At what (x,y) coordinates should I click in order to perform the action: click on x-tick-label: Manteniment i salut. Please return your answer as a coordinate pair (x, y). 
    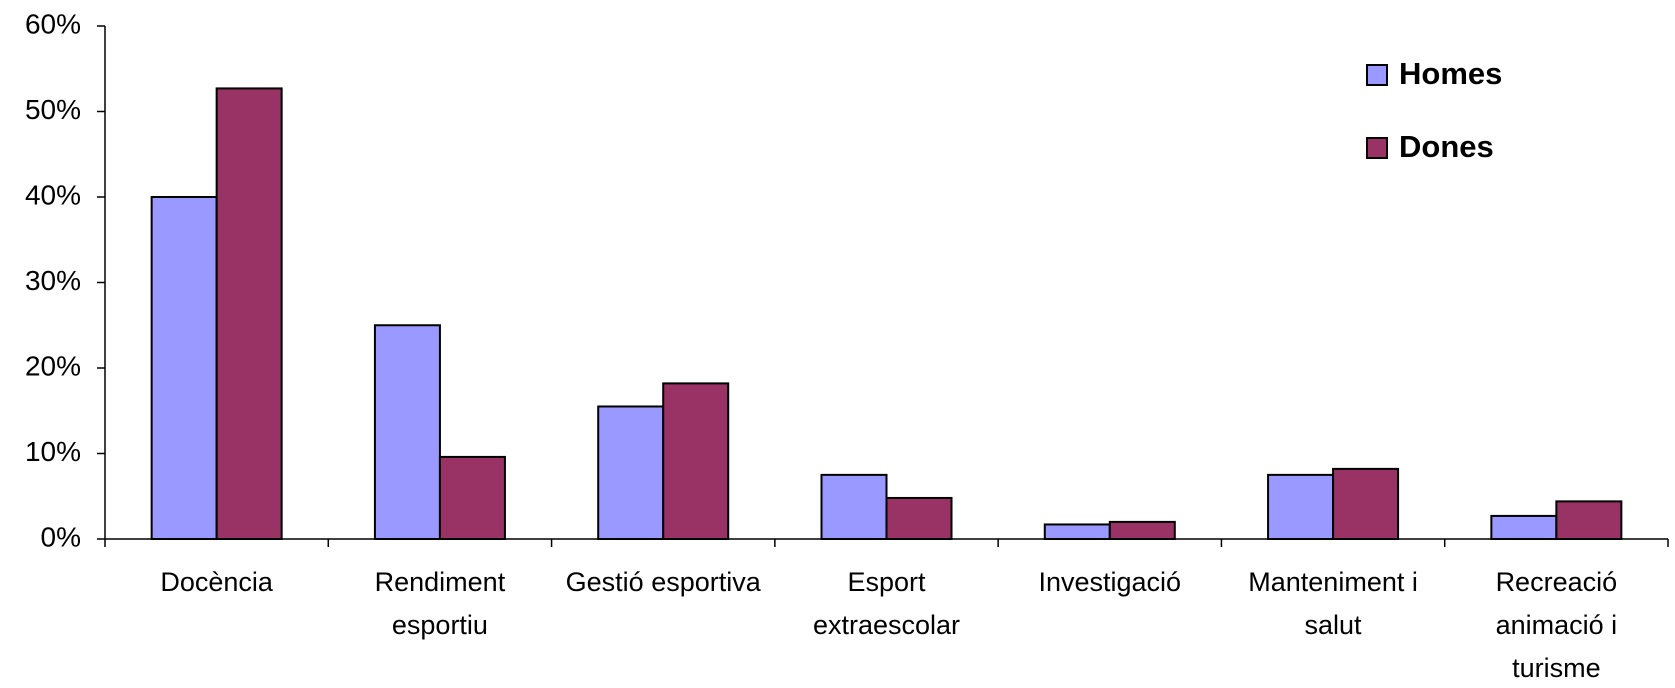
    Looking at the image, I should click on (1333, 603).